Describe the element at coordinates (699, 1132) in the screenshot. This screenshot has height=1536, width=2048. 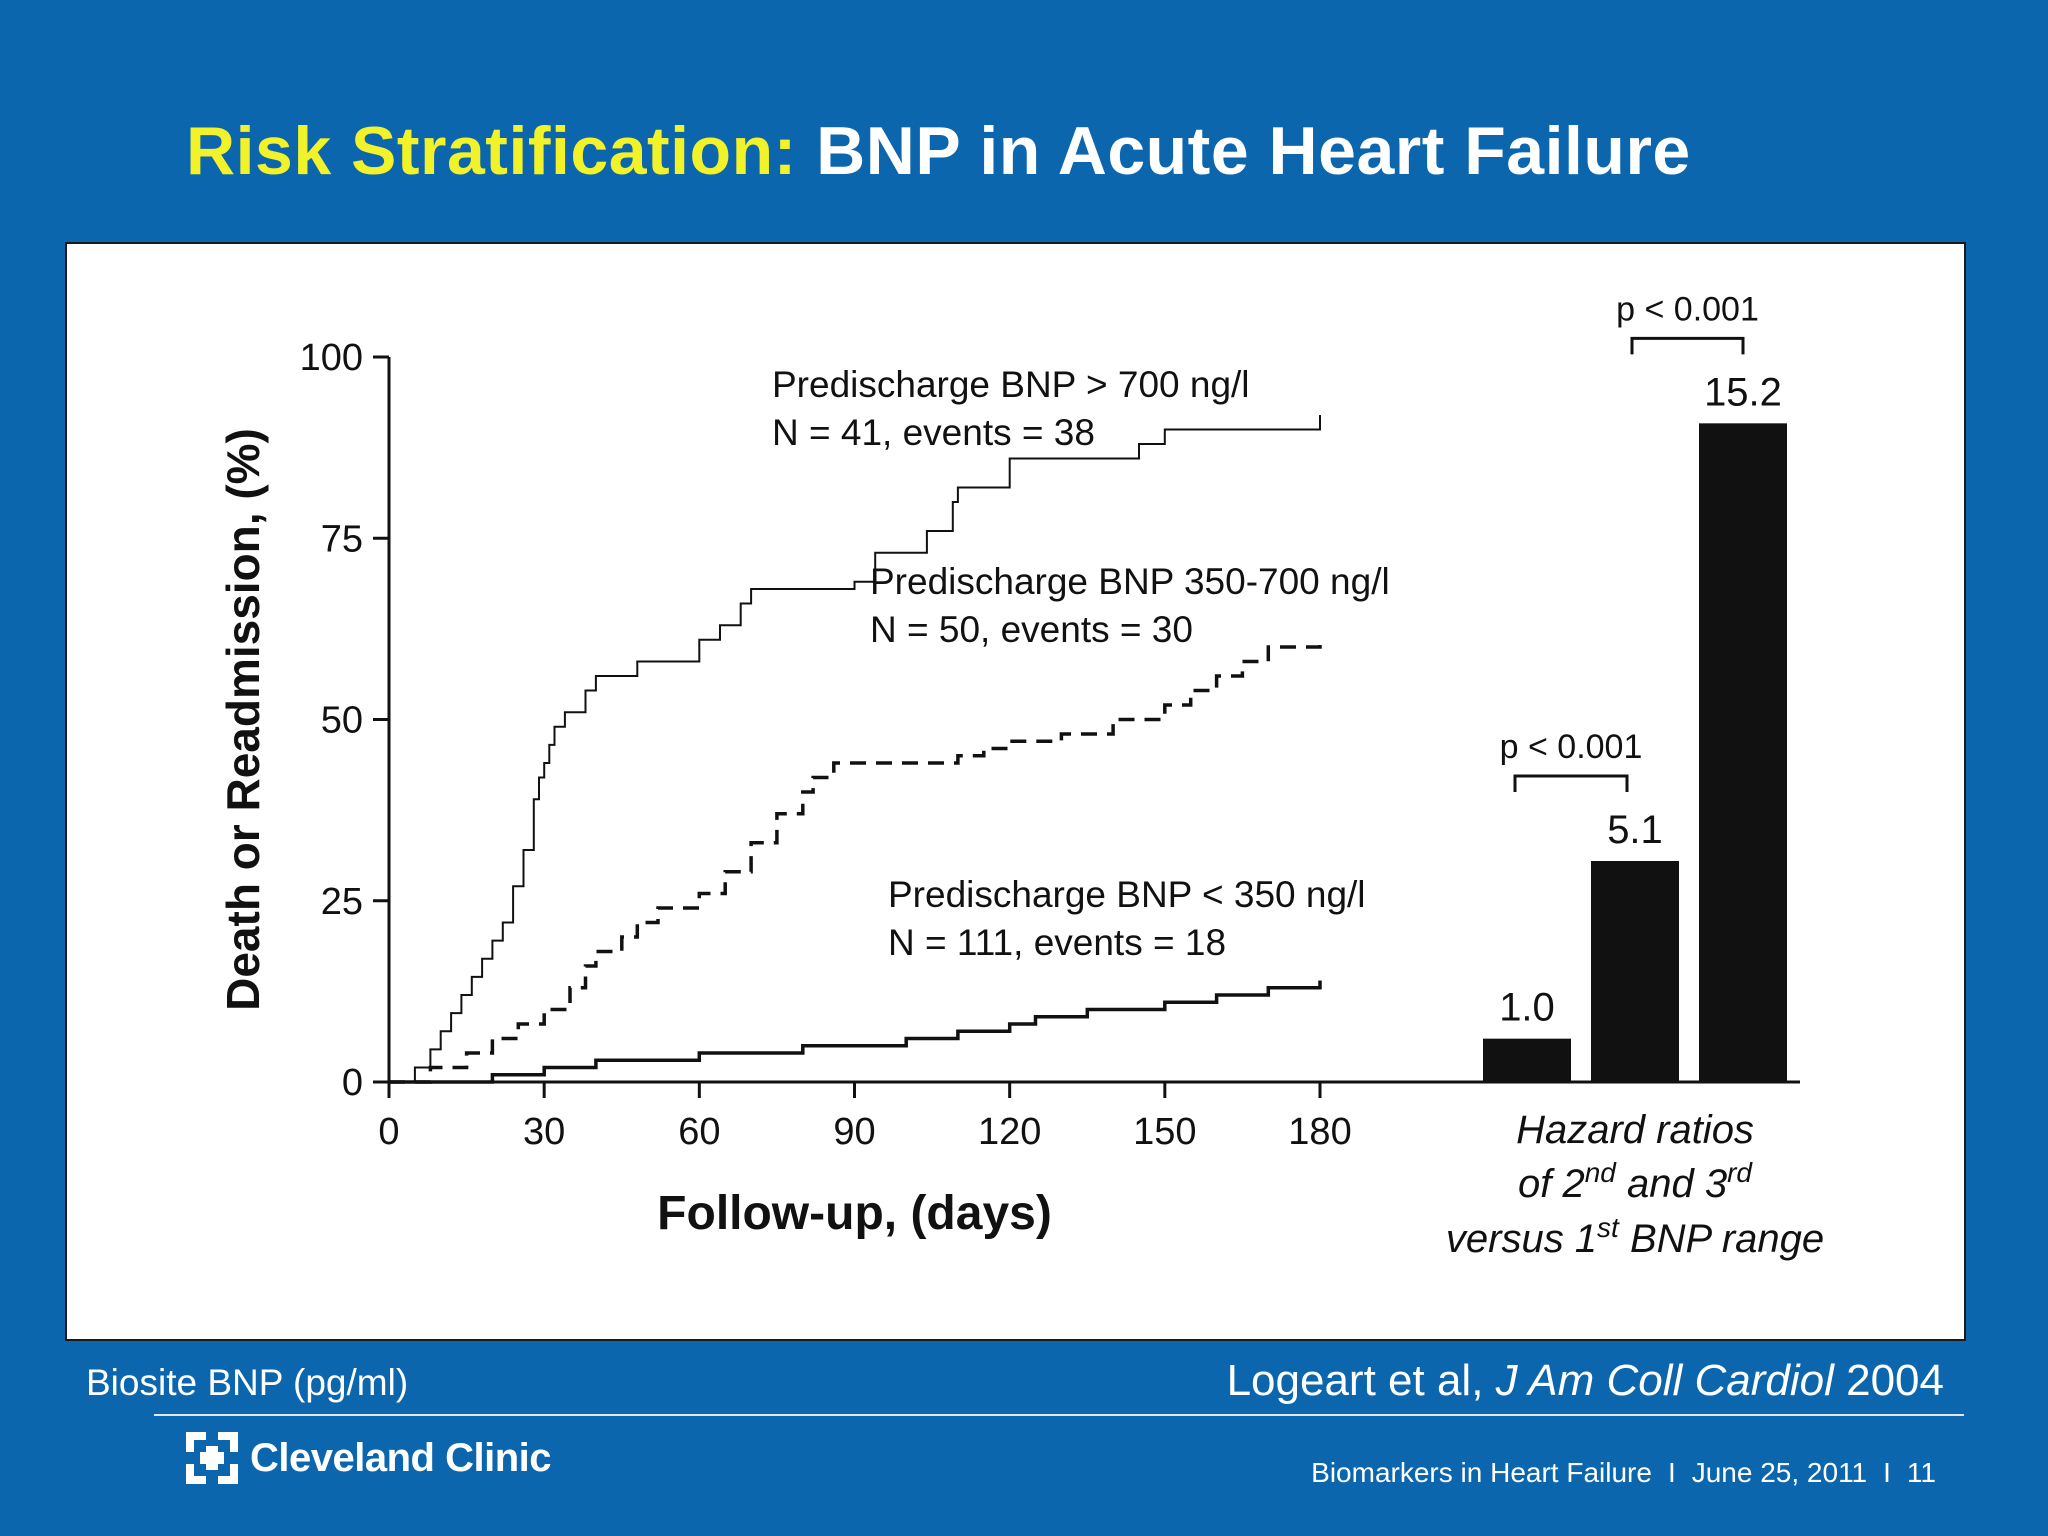
I see `x-tick-label: 60` at that location.